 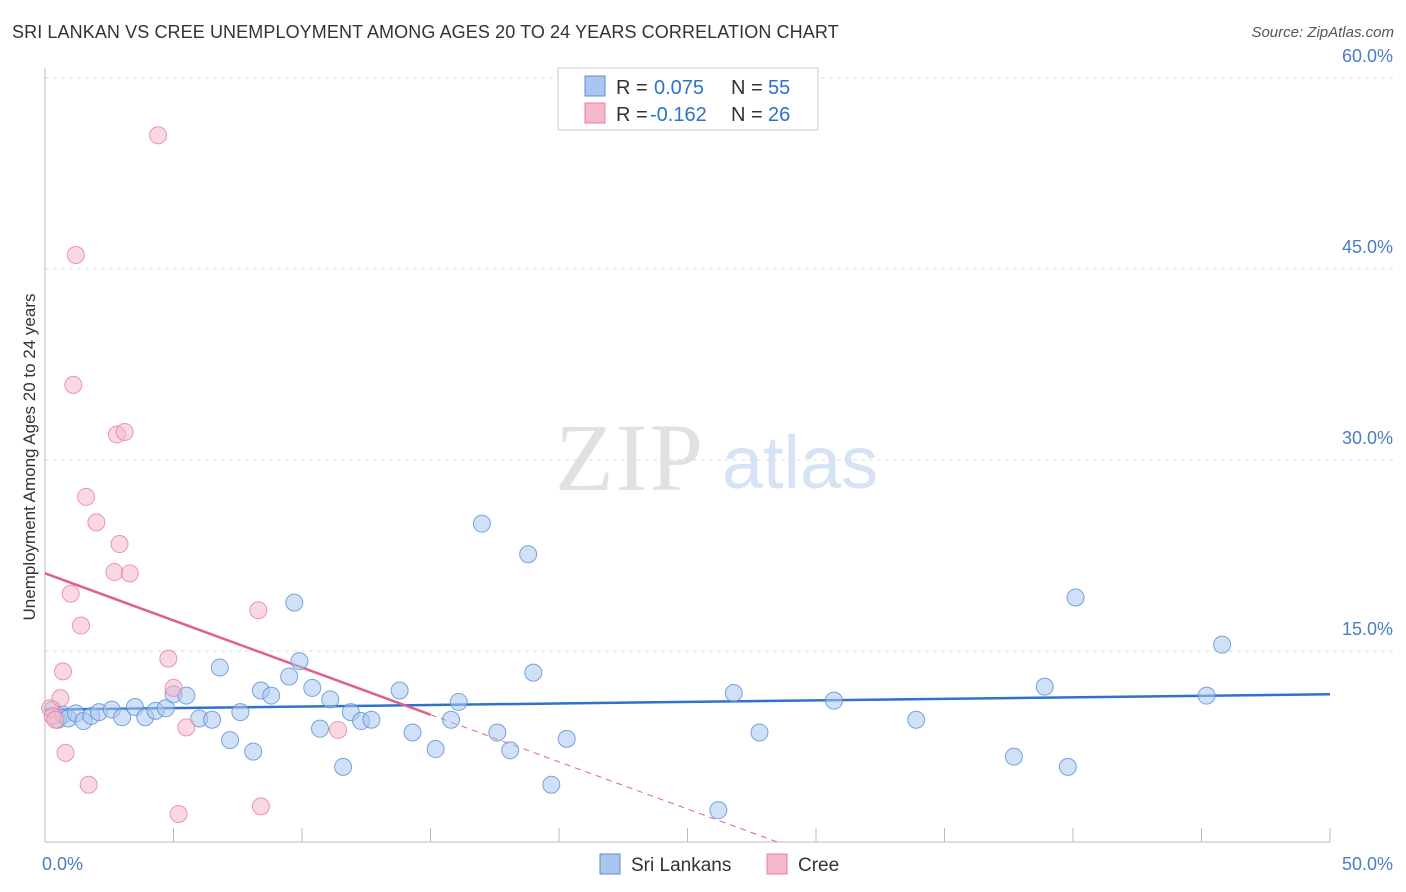 I want to click on series-legend-cree: Cree, so click(x=818, y=865).